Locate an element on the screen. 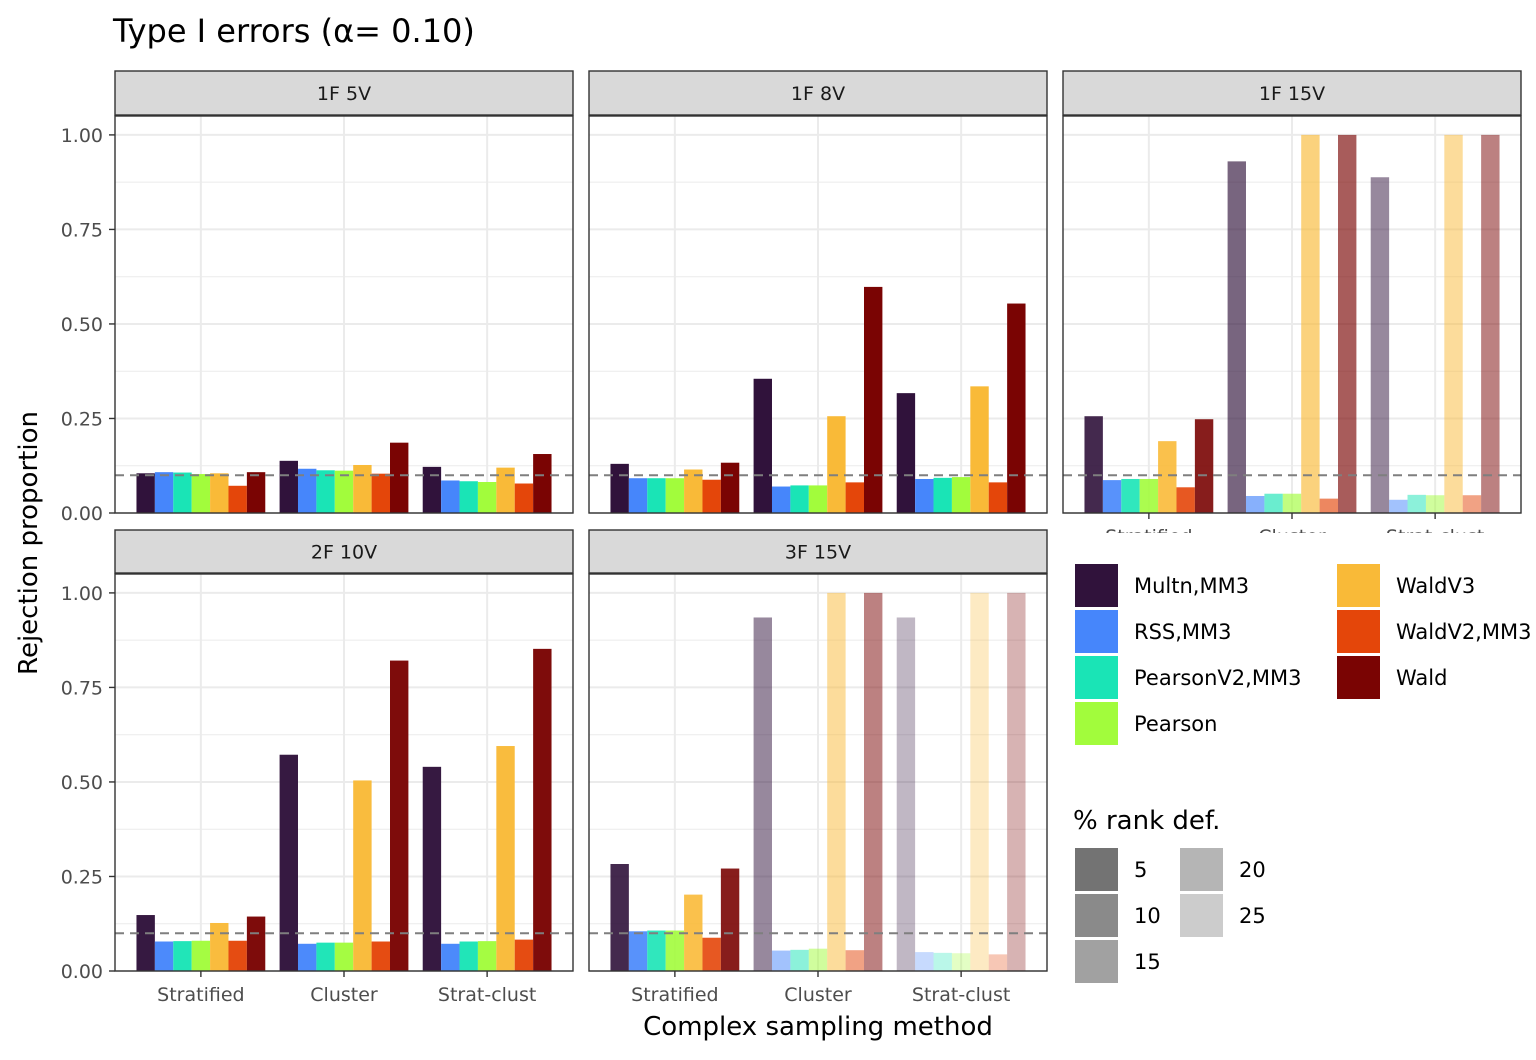 This screenshot has width=1536, height=1060. x-tick-label: Cluster is located at coordinates (818, 995).